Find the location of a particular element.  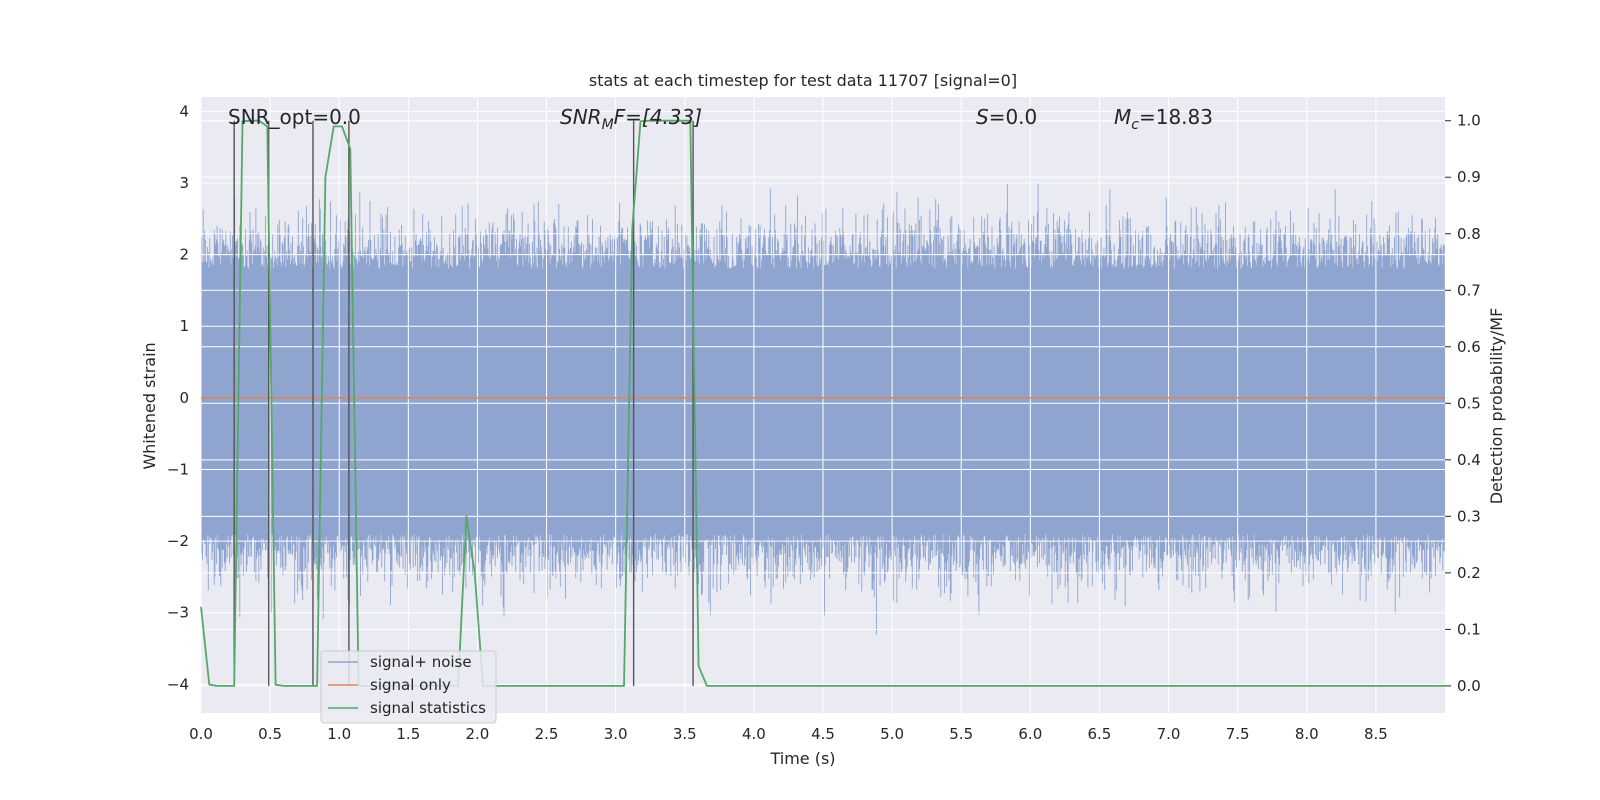

x-tick-label: 2.0 is located at coordinates (478, 734).